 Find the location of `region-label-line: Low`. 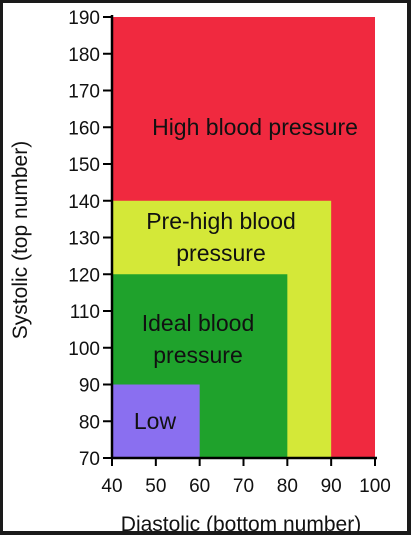

region-label-line: Low is located at coordinates (155, 421).